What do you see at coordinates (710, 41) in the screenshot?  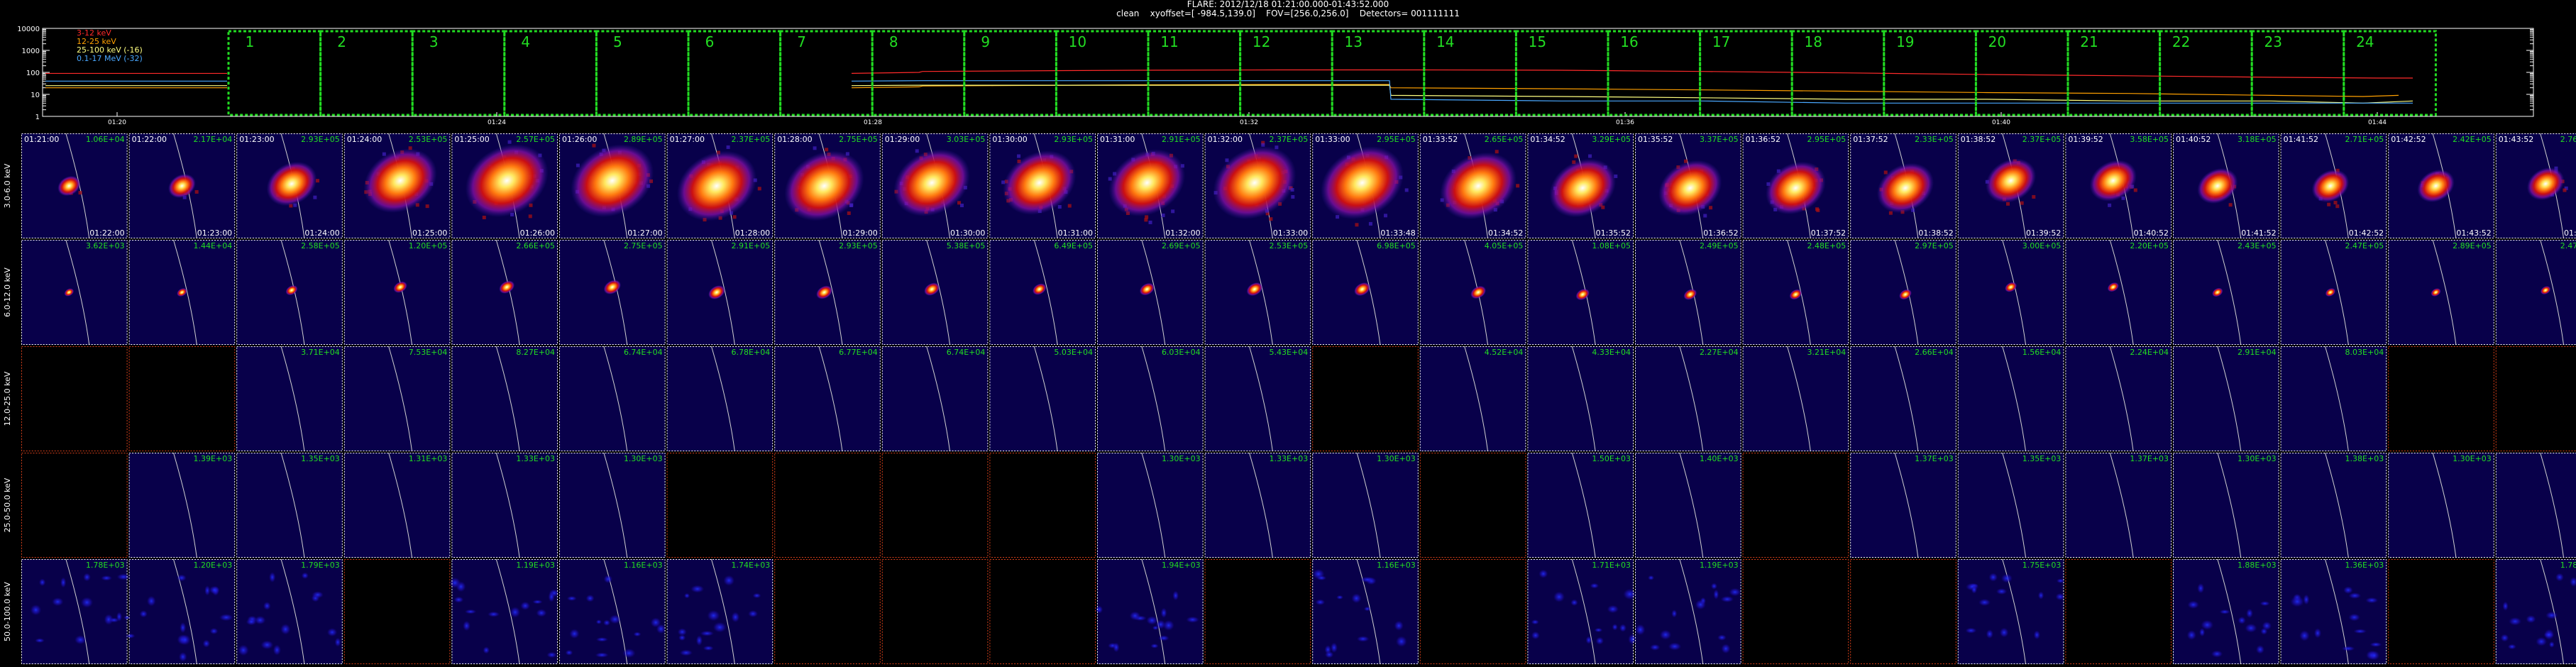 I see `interval-label: 6` at bounding box center [710, 41].